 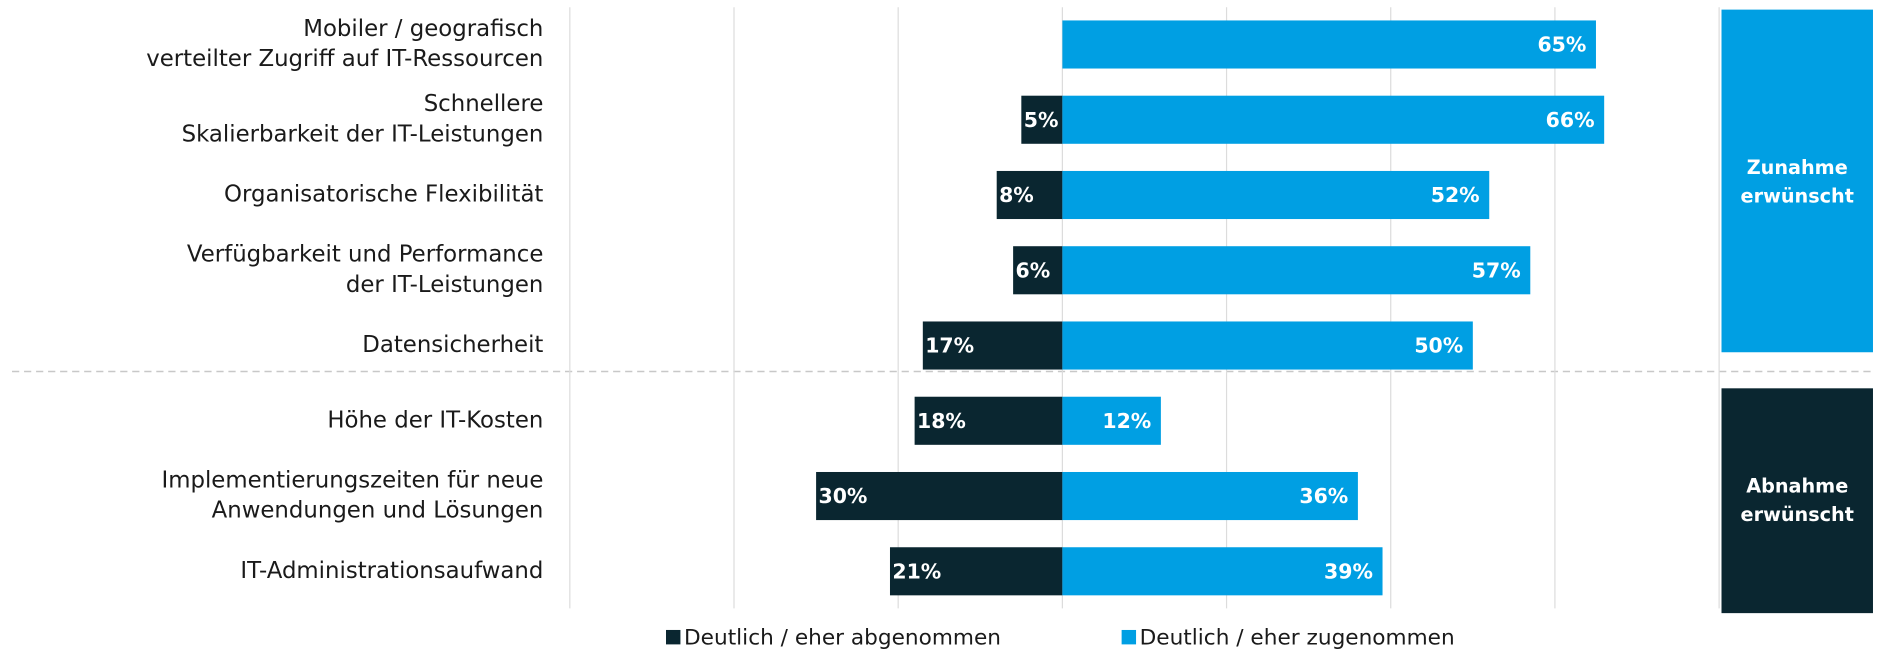 I want to click on value-label: 18%, so click(x=941, y=421).